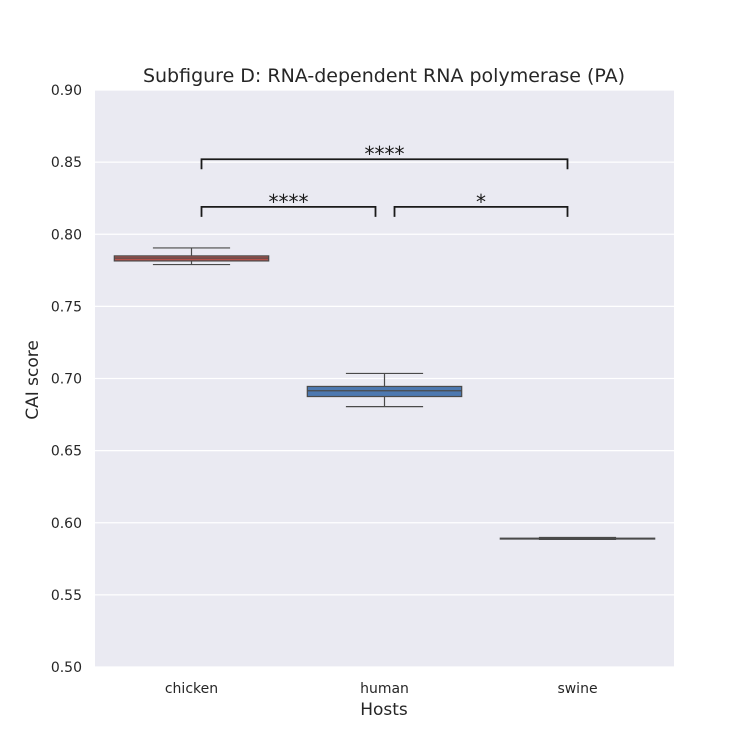 This screenshot has width=750, height=750. I want to click on significance-bracket-chicken-human: ****, so click(288, 203).